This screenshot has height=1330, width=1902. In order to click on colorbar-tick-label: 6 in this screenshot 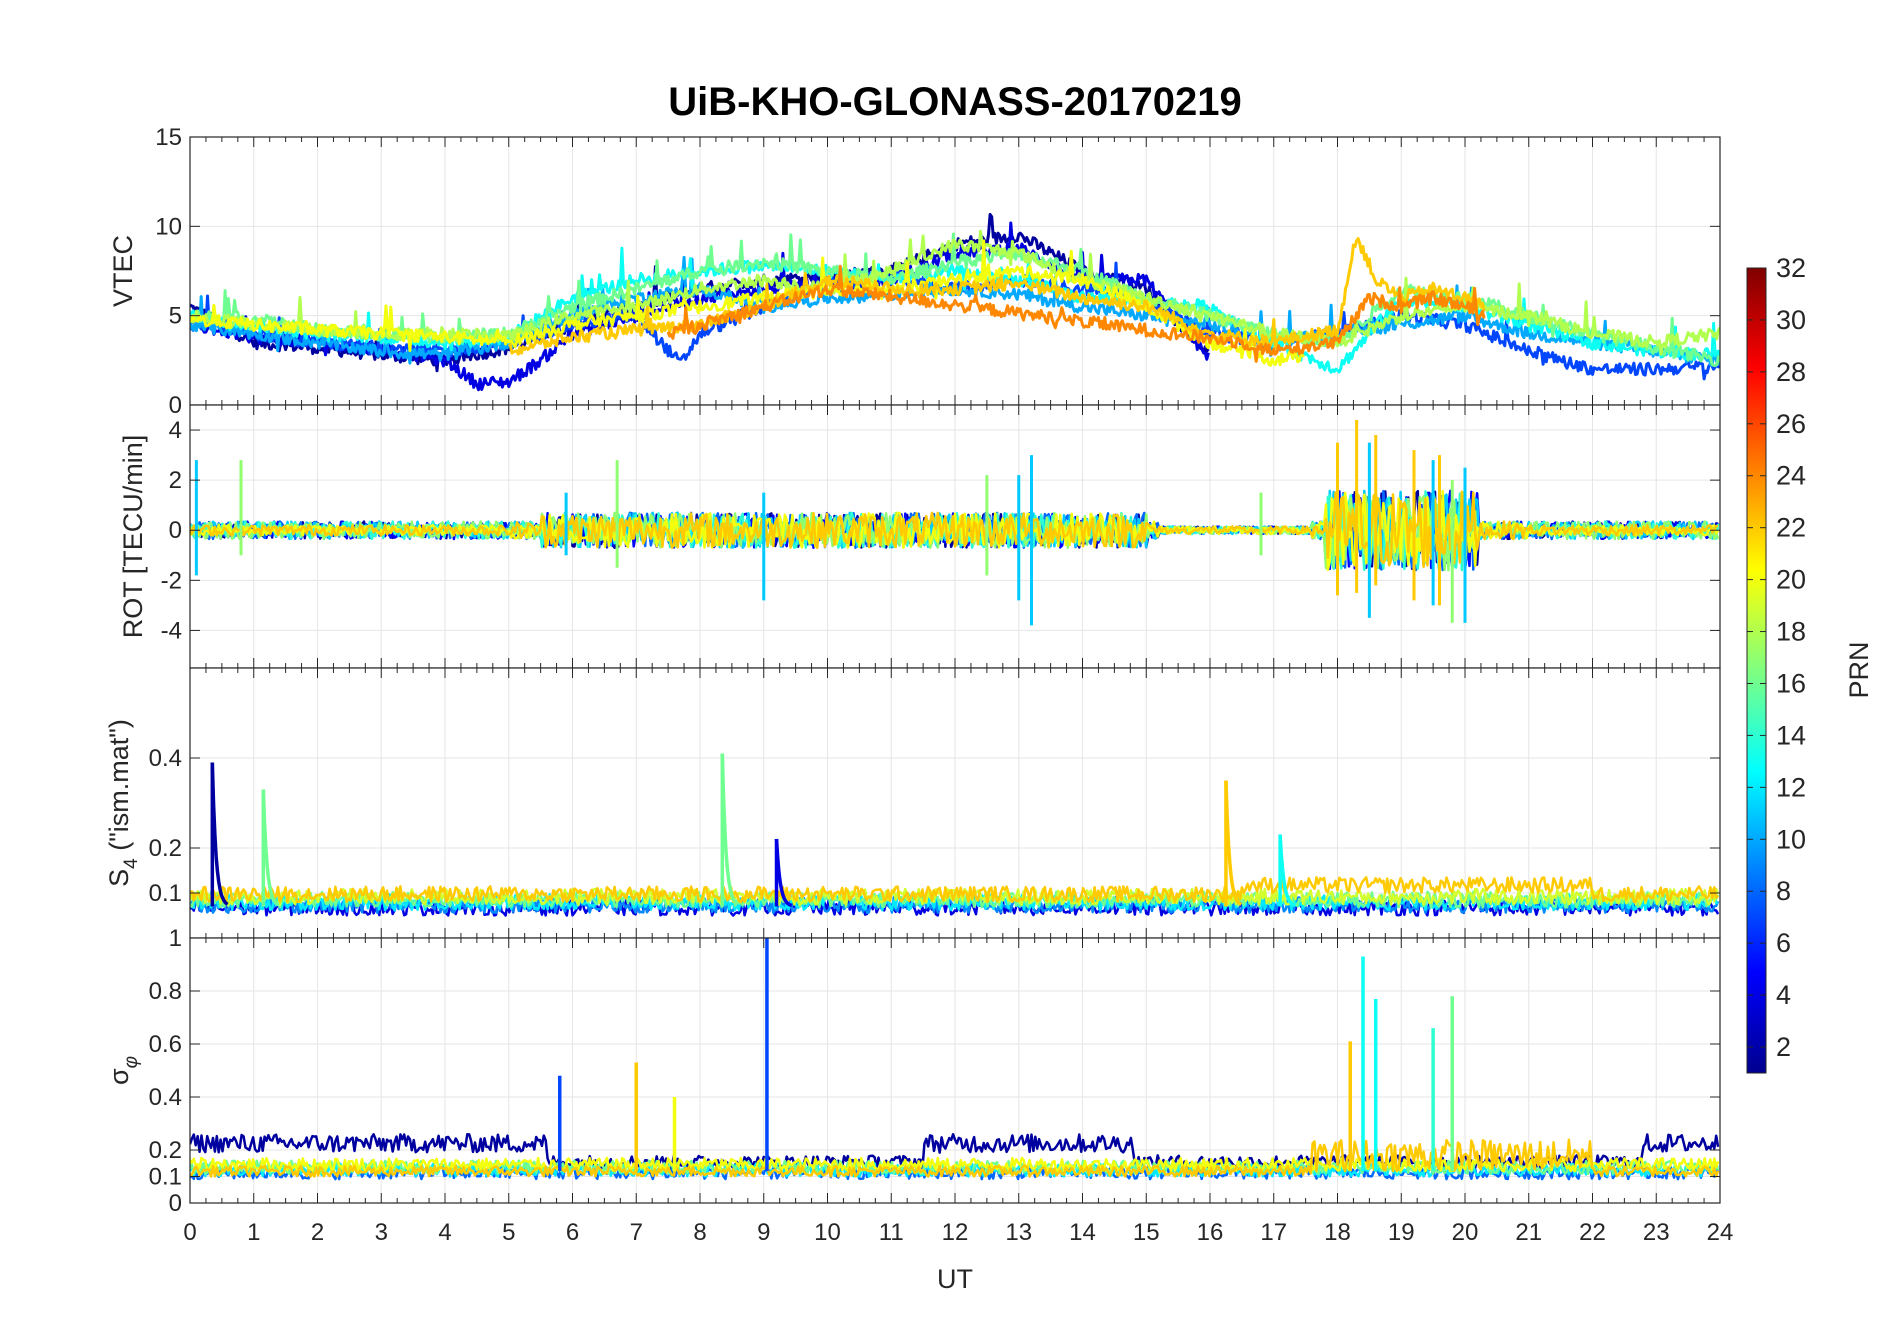, I will do `click(1783, 943)`.